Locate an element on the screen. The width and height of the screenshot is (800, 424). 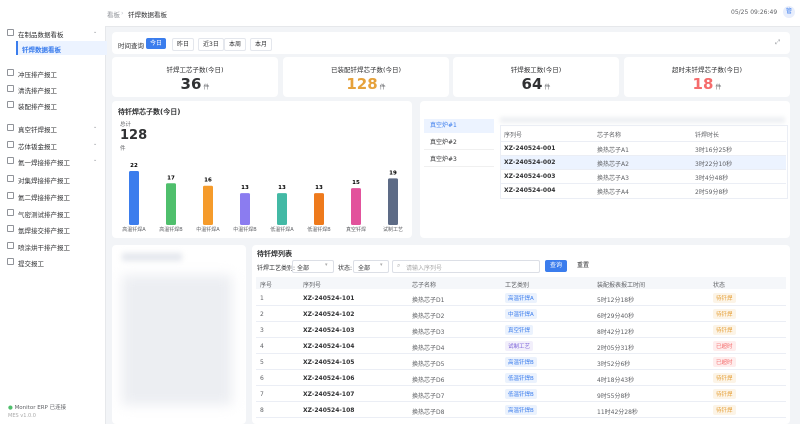
cell: 5时12分18秒 is located at coordinates (616, 300).